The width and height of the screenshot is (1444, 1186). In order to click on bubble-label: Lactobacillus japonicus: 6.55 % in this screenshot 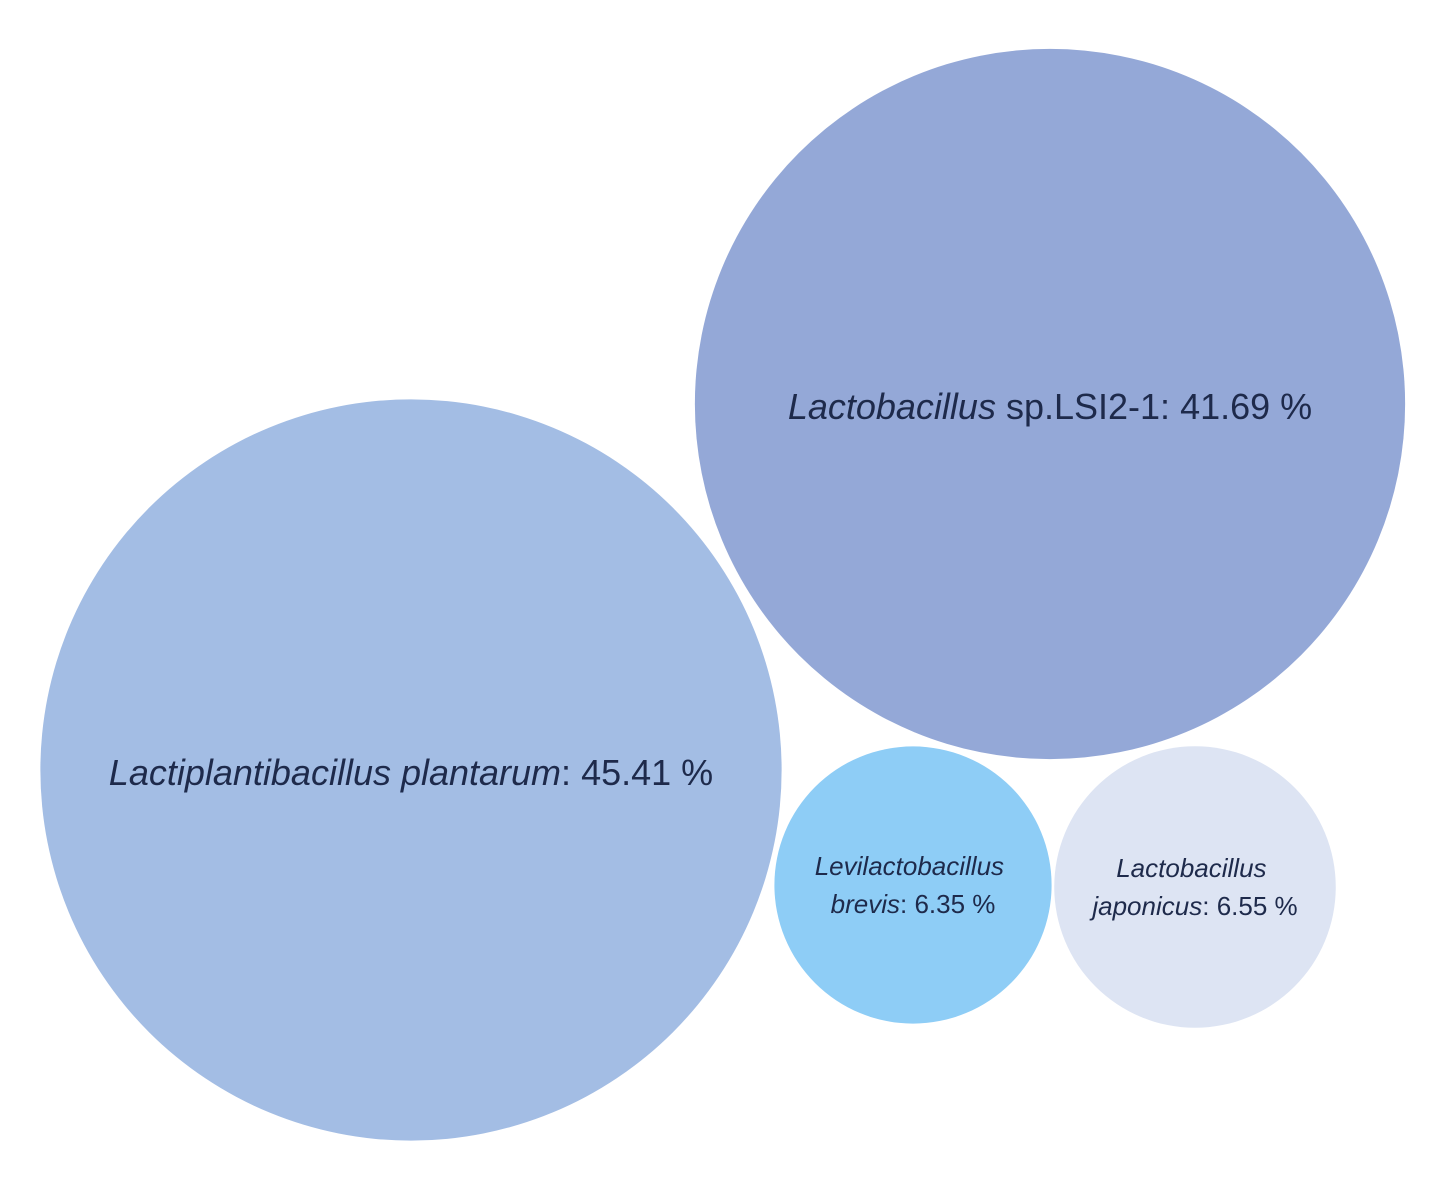, I will do `click(1193, 887)`.